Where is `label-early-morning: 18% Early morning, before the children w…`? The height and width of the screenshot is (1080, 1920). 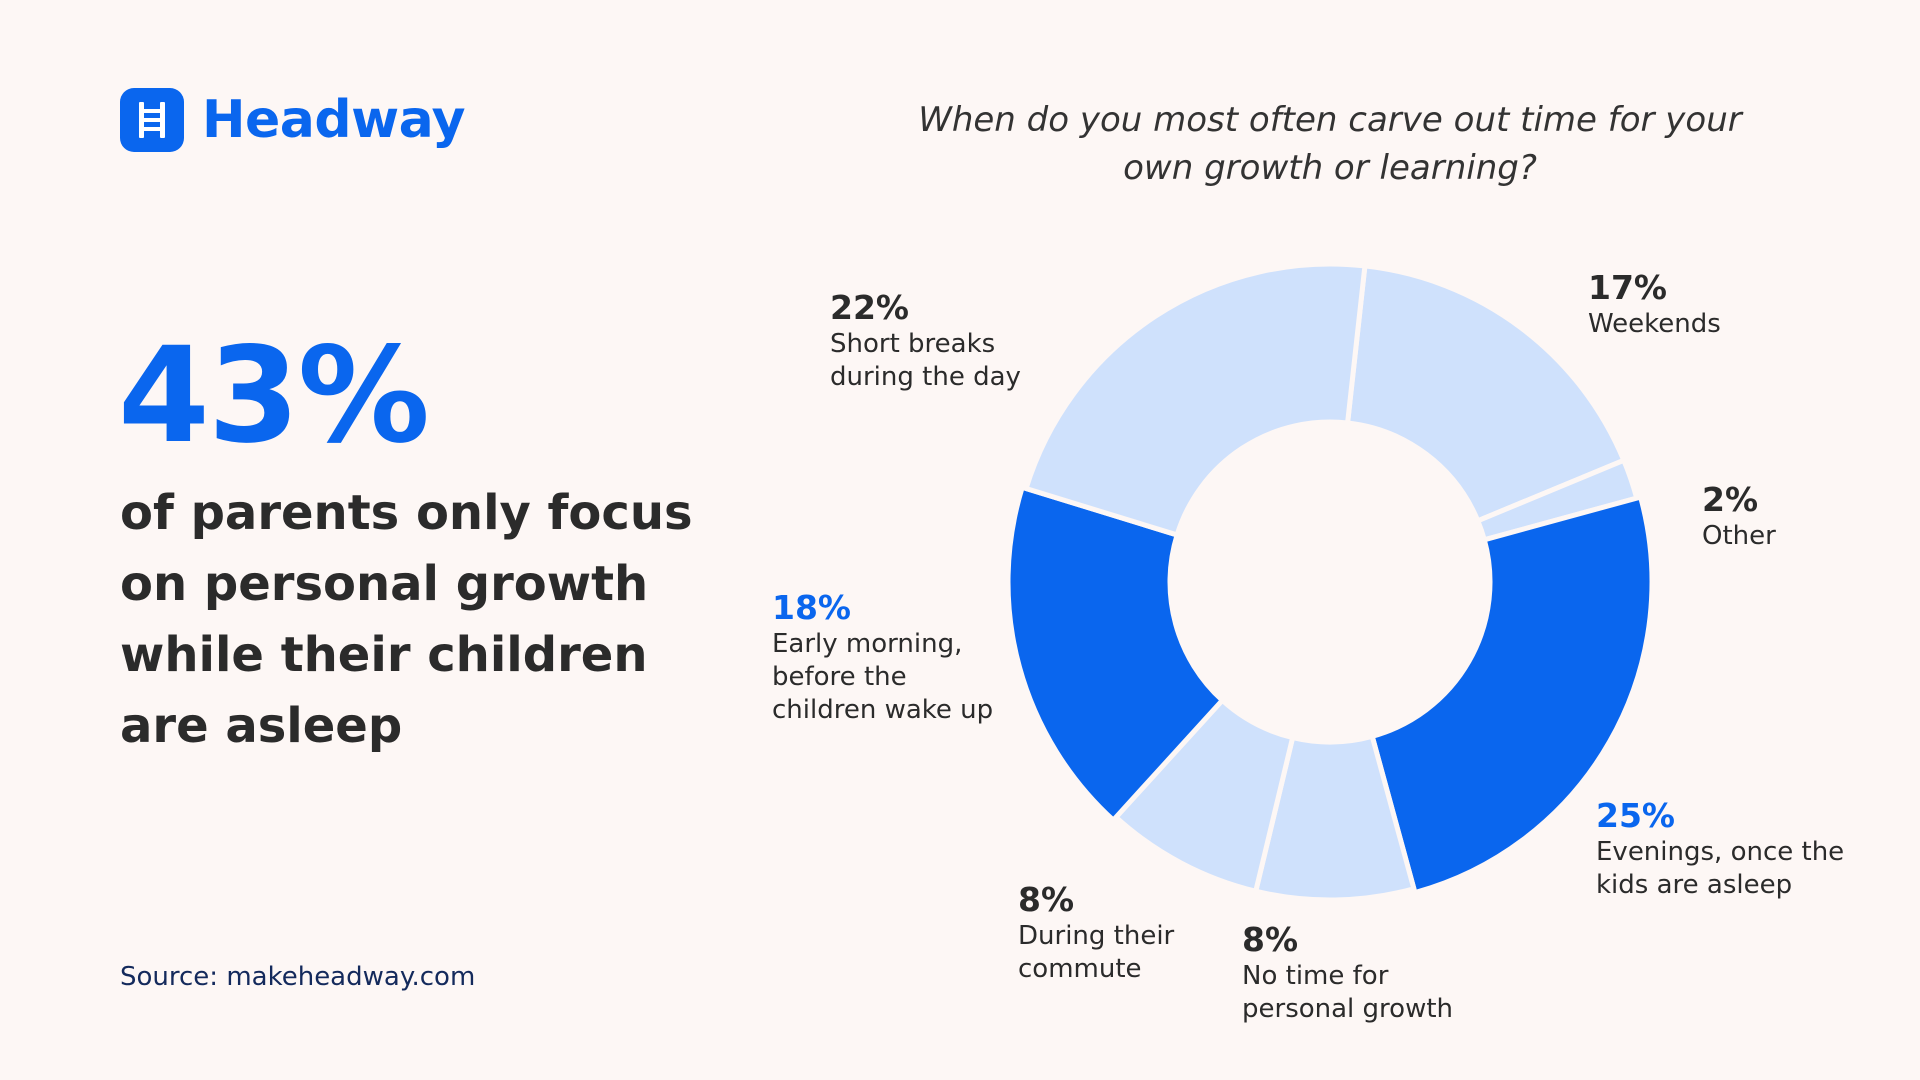 label-early-morning: 18% Early morning, before the children w… is located at coordinates (882, 657).